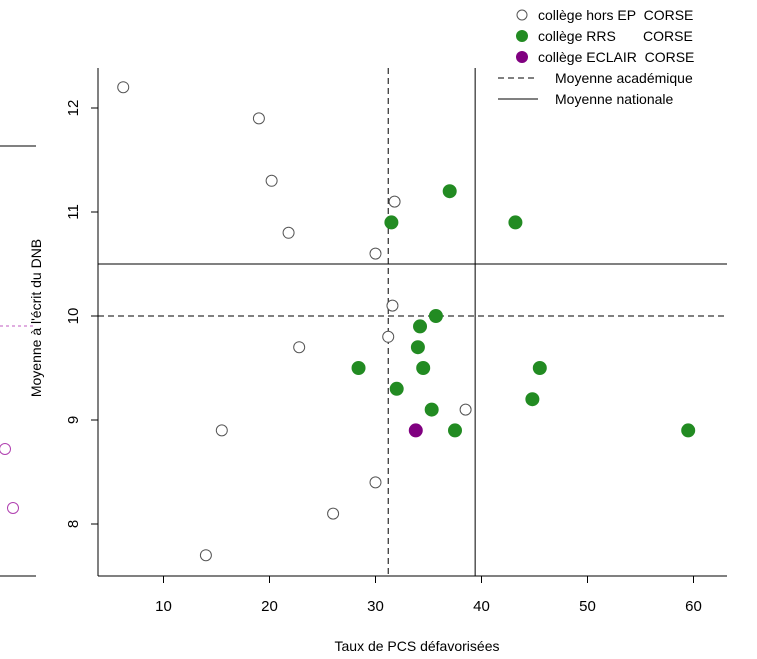 Image resolution: width=757 pixels, height=659 pixels. What do you see at coordinates (587, 606) in the screenshot?
I see `x-tick-label: 50` at bounding box center [587, 606].